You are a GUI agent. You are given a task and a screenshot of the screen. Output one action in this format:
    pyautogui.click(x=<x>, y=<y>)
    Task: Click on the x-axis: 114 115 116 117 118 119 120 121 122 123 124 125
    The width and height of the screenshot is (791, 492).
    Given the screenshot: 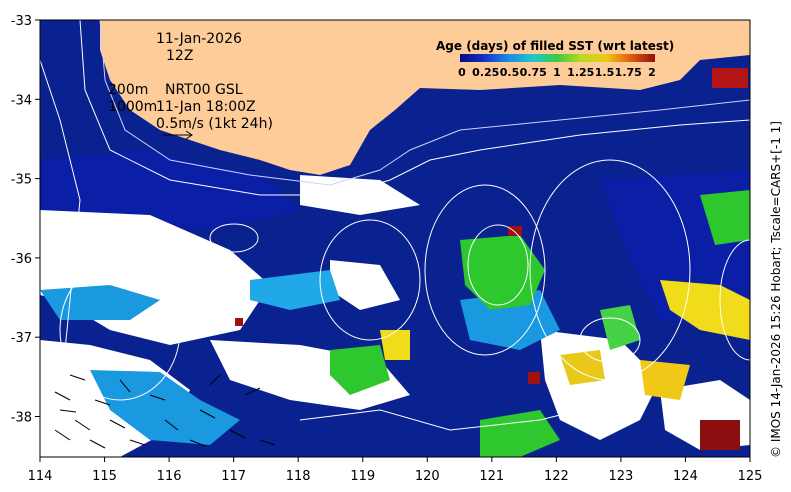 What is the action you would take?
    pyautogui.click(x=395, y=470)
    